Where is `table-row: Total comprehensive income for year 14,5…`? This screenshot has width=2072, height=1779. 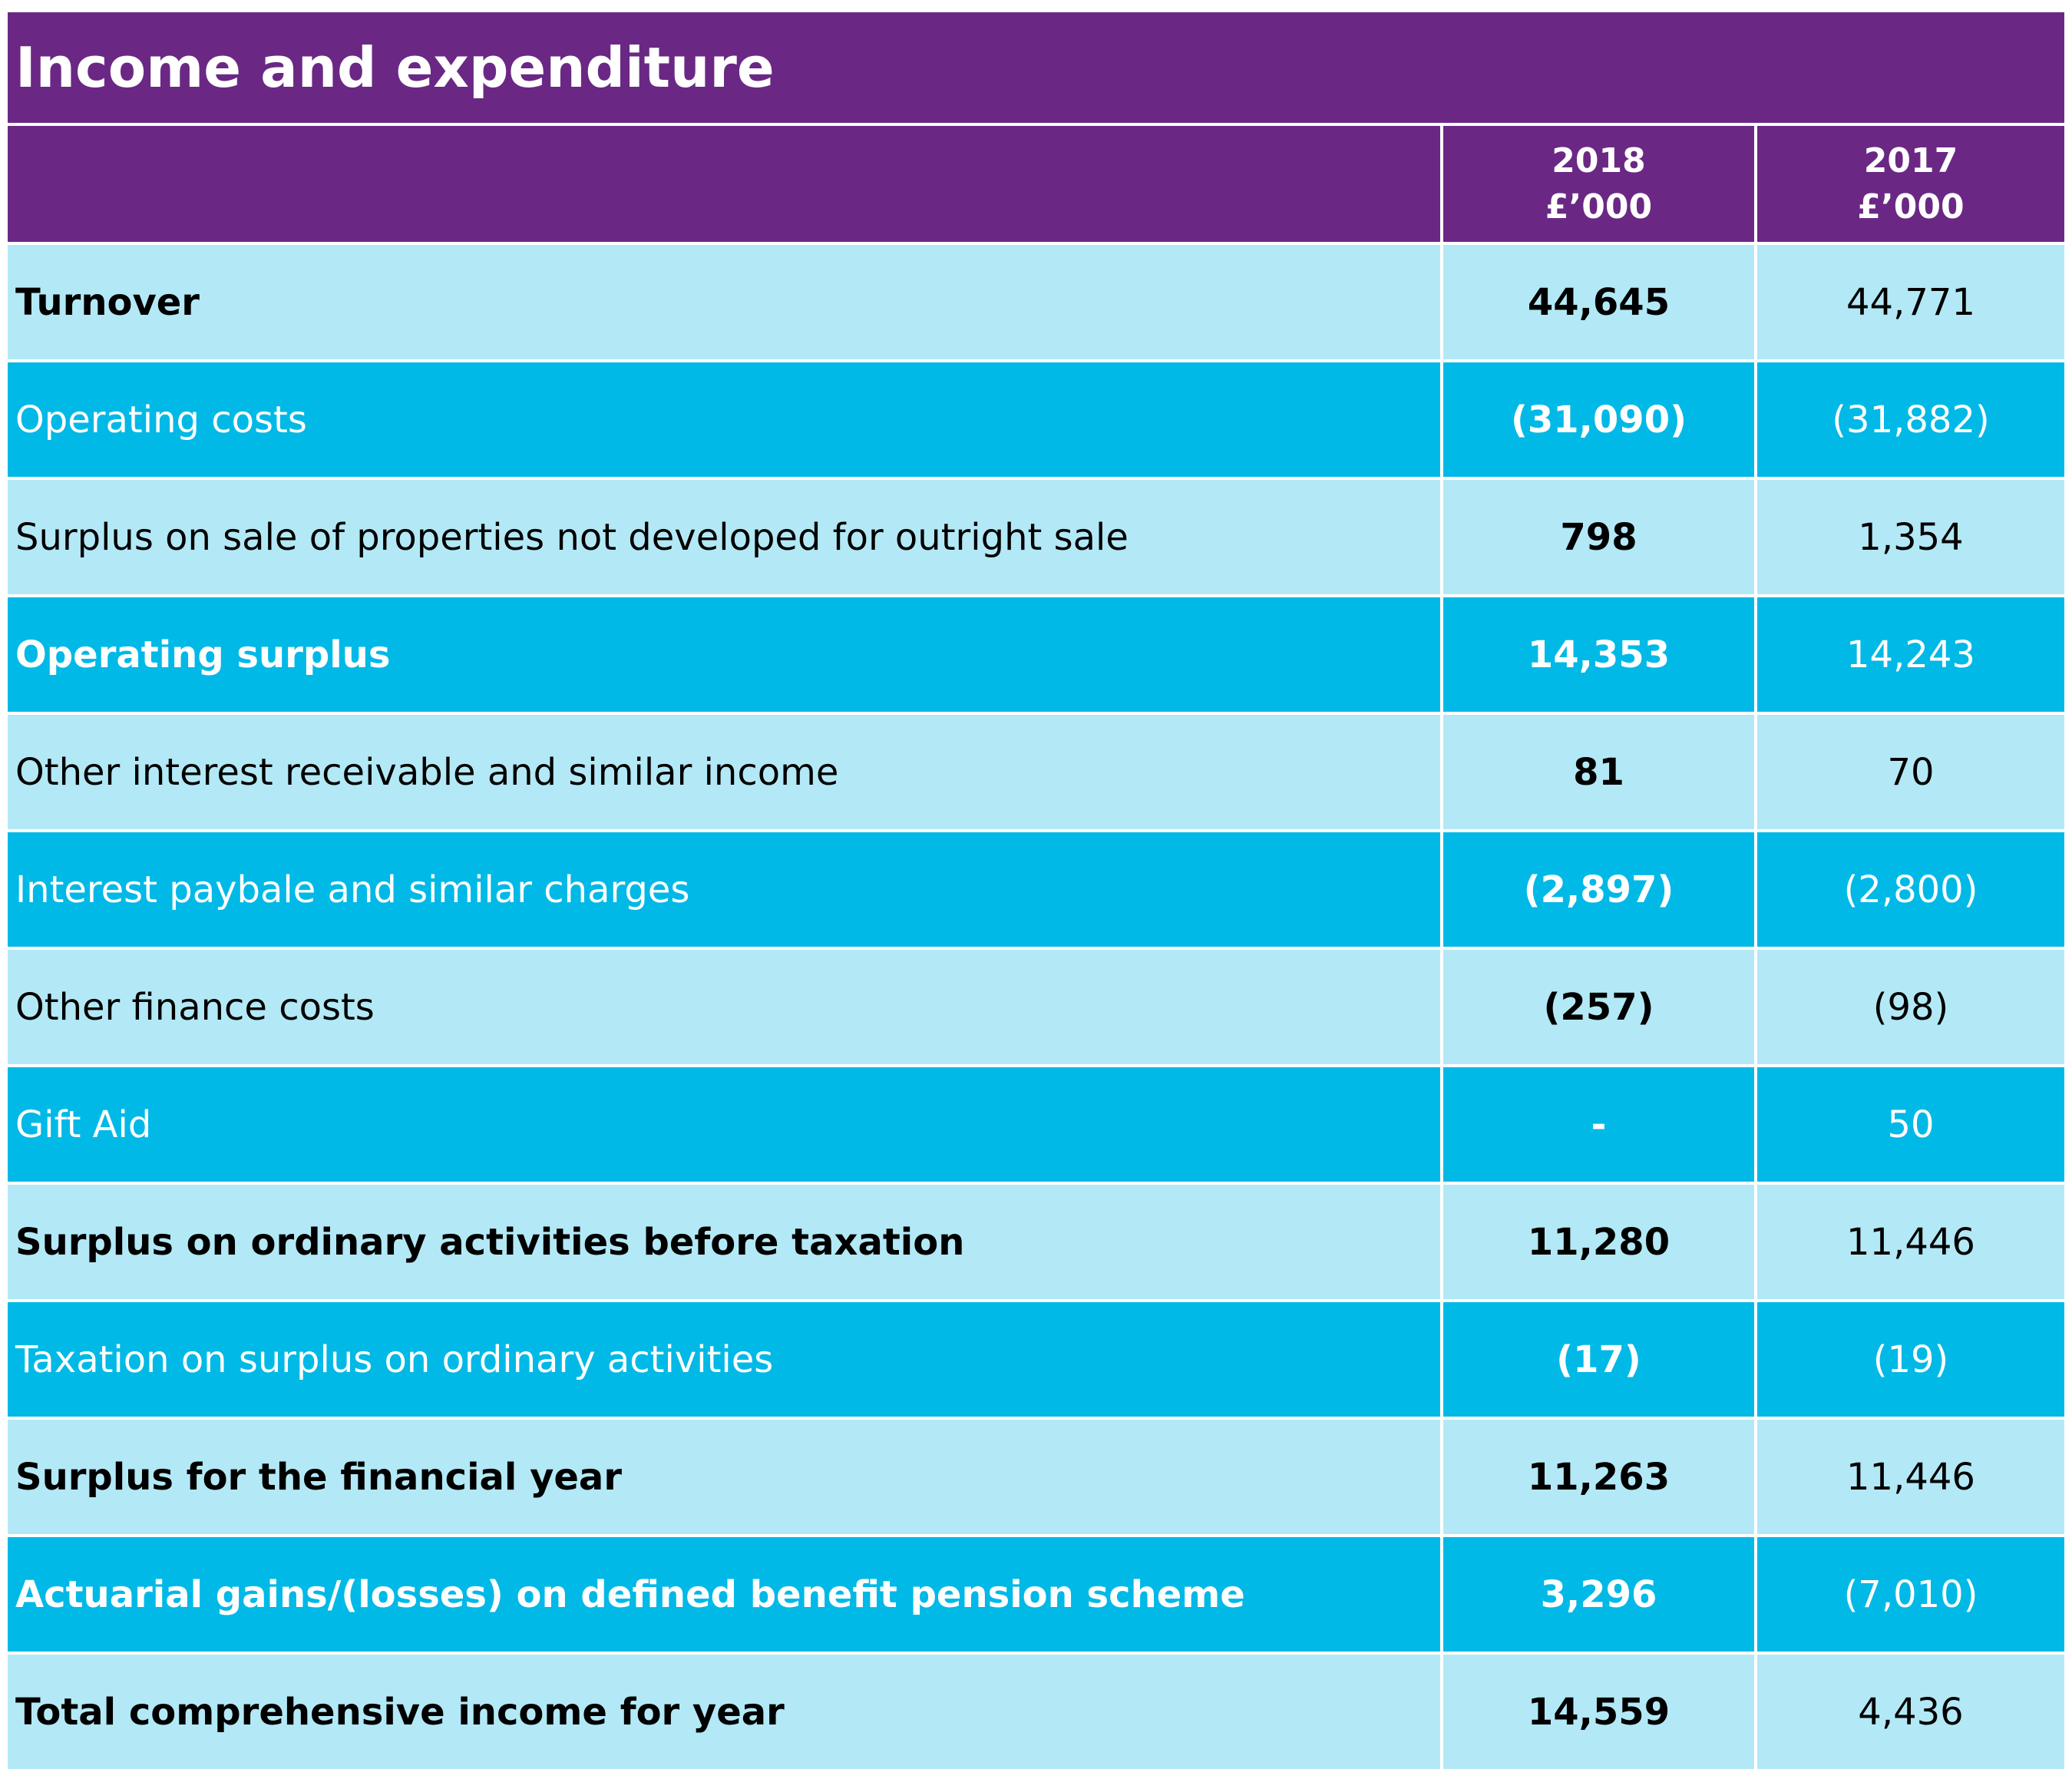
table-row: Total comprehensive income for year 14,5… is located at coordinates (1036, 1712).